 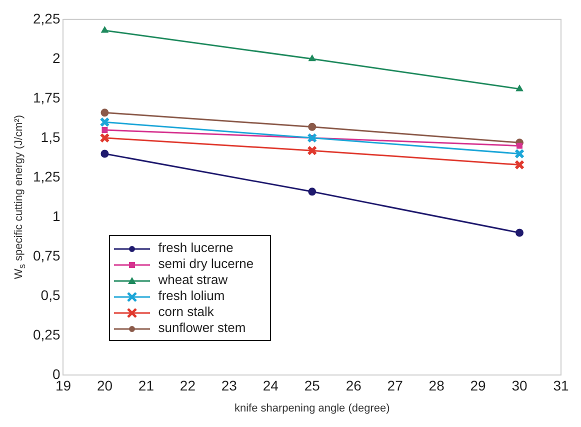 What do you see at coordinates (206, 263) in the screenshot?
I see `legend-label: semi dry lucerne` at bounding box center [206, 263].